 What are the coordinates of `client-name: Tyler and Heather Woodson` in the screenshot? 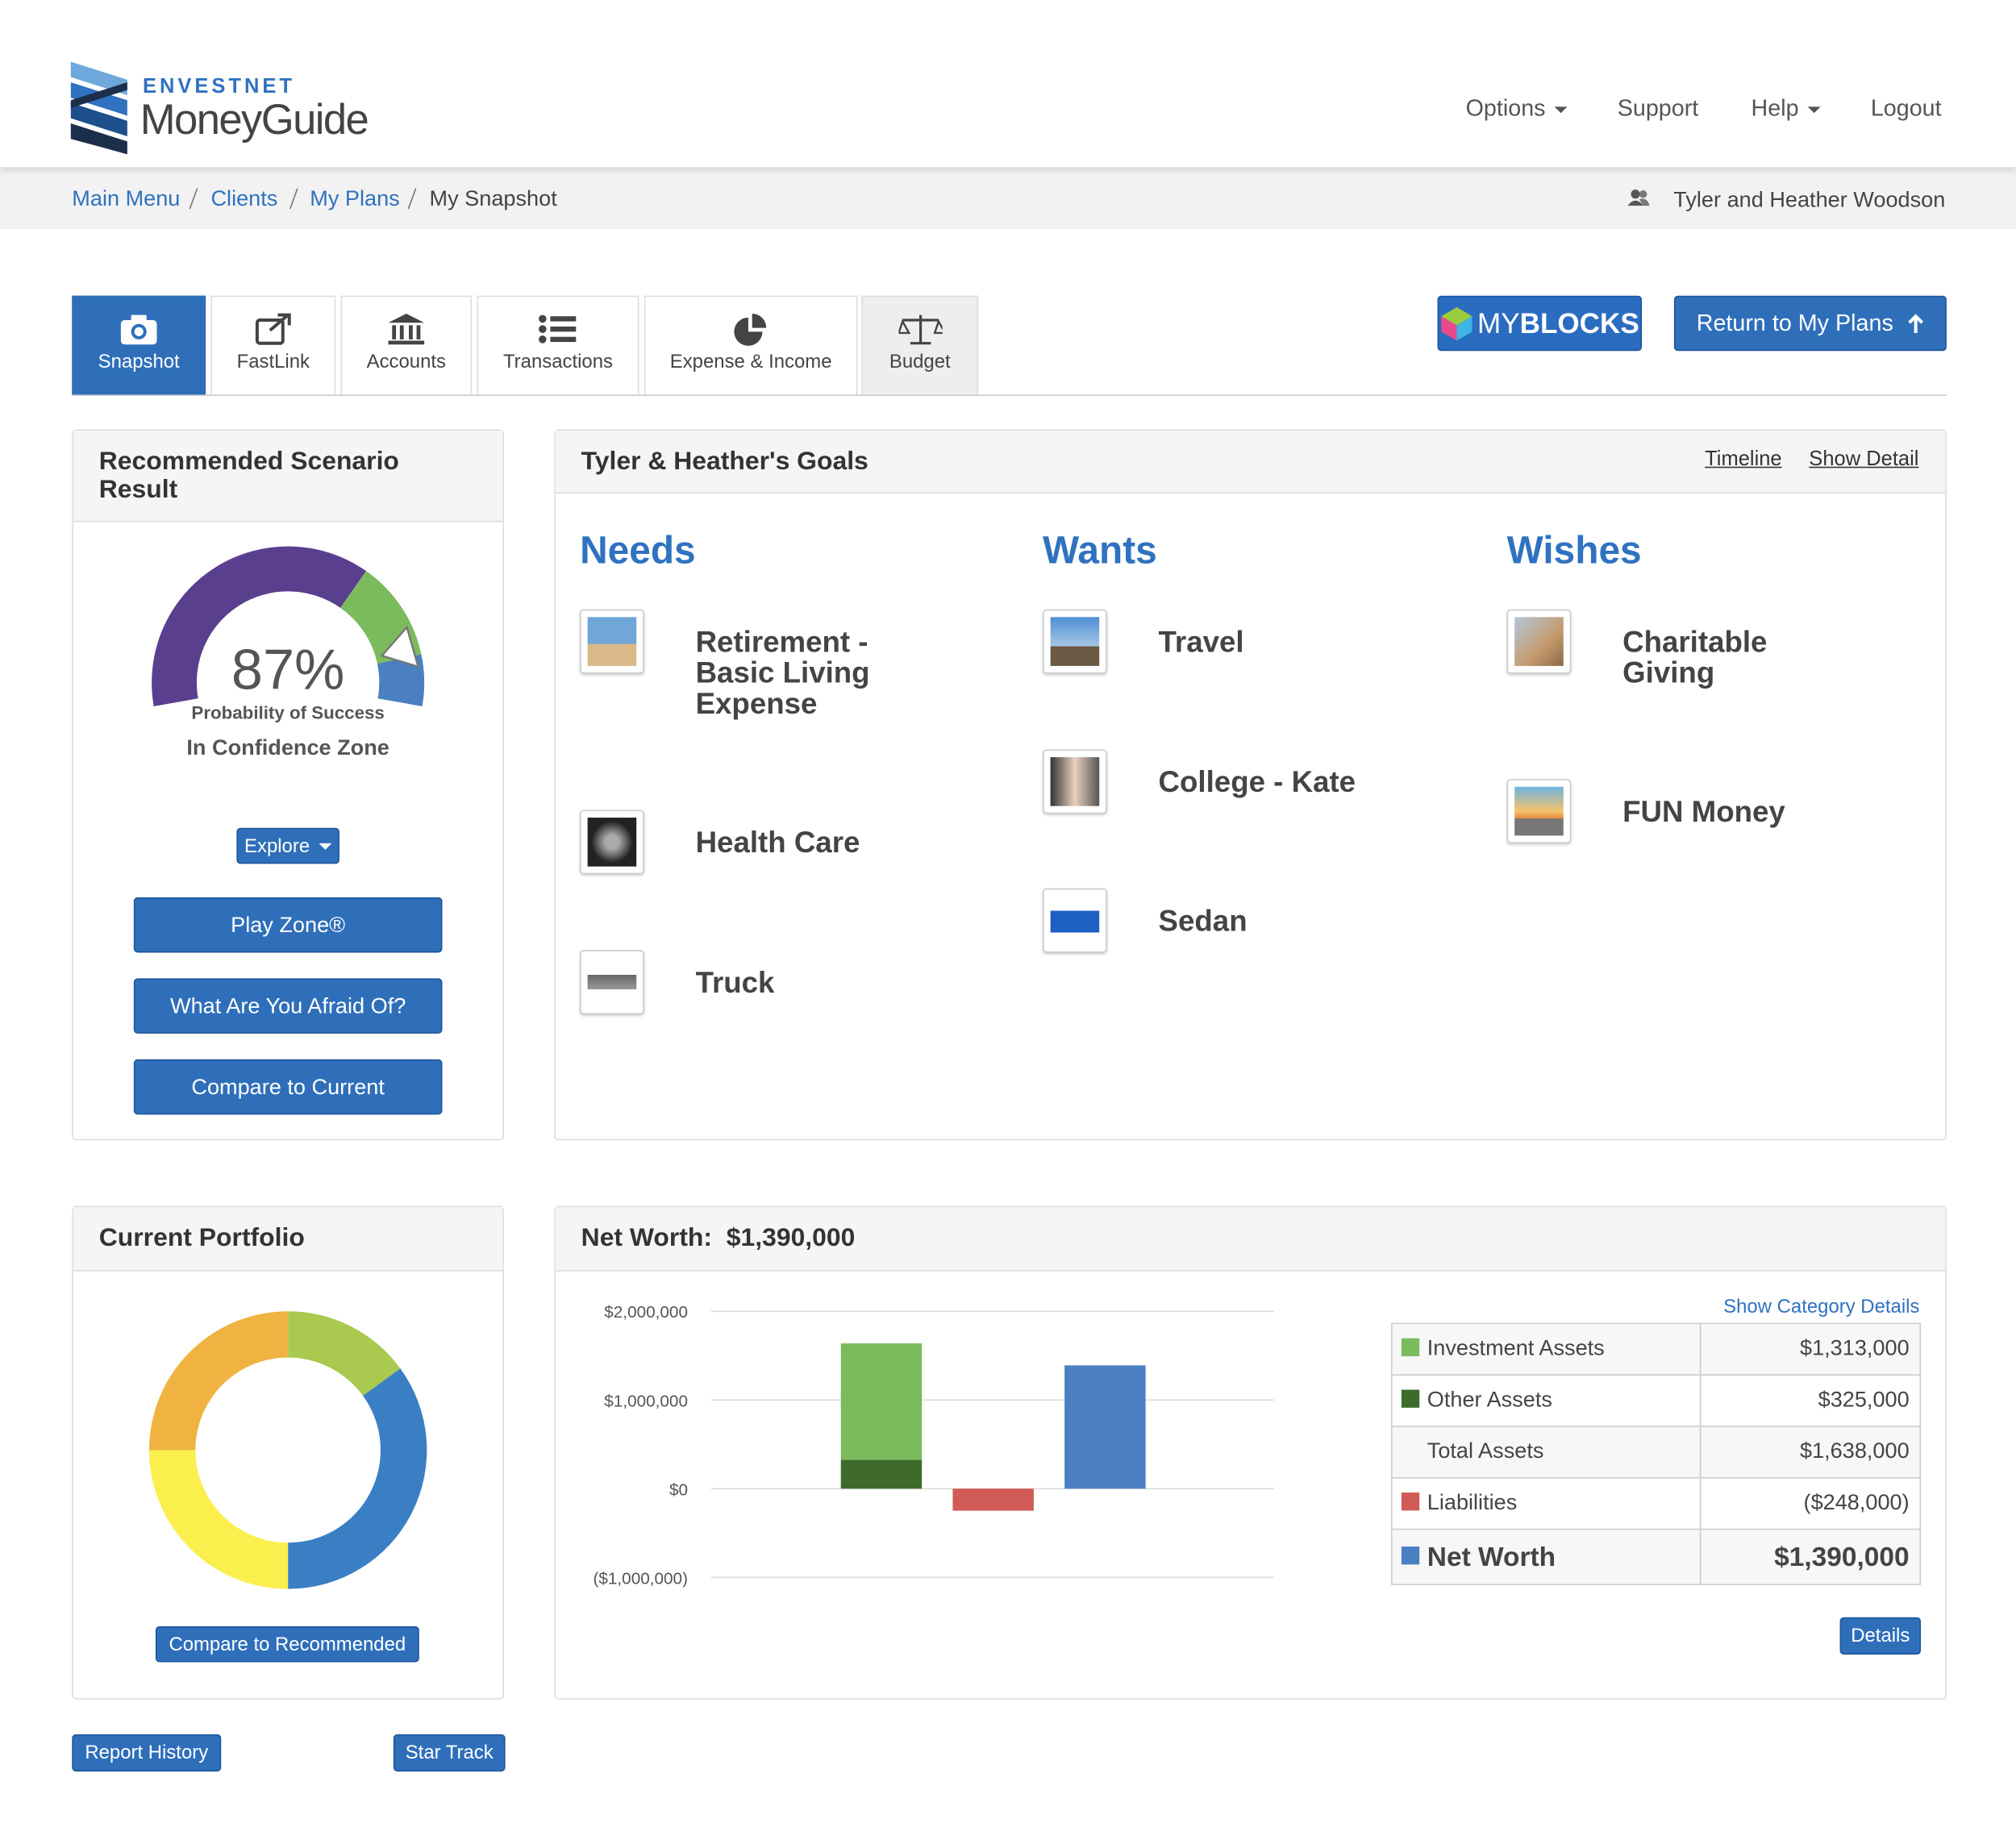 It's located at (1810, 200).